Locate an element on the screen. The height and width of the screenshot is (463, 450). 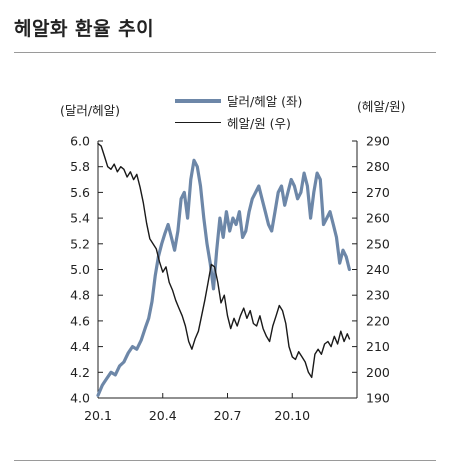
left-tick-label: 6.0 is located at coordinates (80, 141).